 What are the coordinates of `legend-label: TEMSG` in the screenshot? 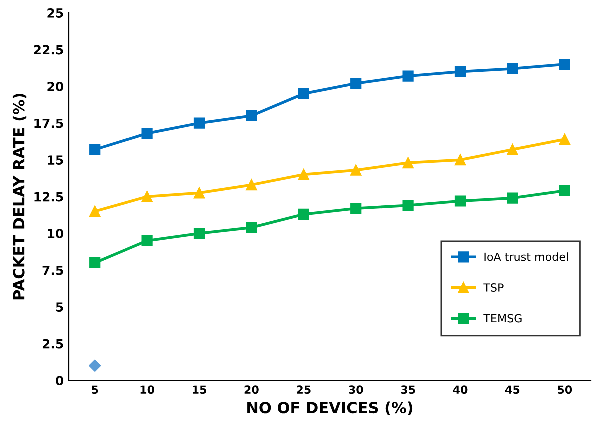 It's located at (503, 318).